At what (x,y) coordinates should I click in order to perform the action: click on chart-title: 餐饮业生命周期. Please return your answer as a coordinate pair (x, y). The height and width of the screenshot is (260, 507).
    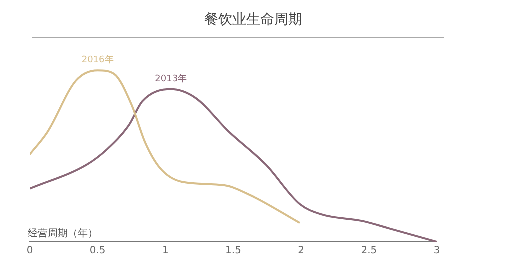
    Looking at the image, I should click on (254, 20).